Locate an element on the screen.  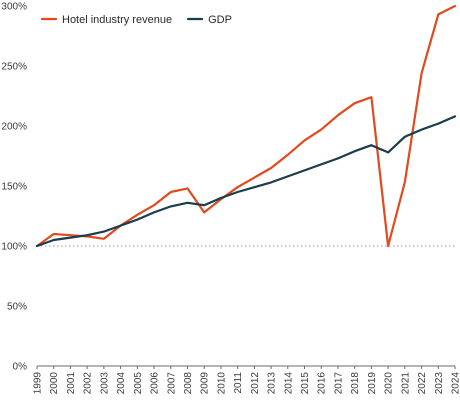
x-tick-label: 2010 is located at coordinates (221, 383).